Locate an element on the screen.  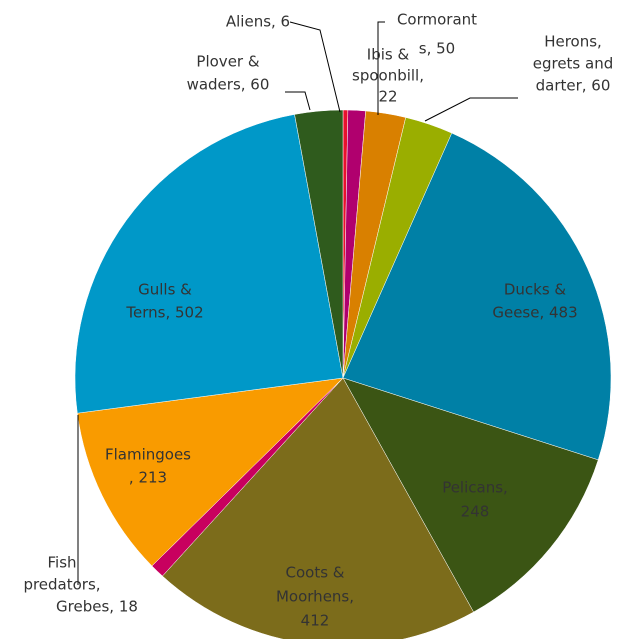
data-label: Fish is located at coordinates (61, 563).